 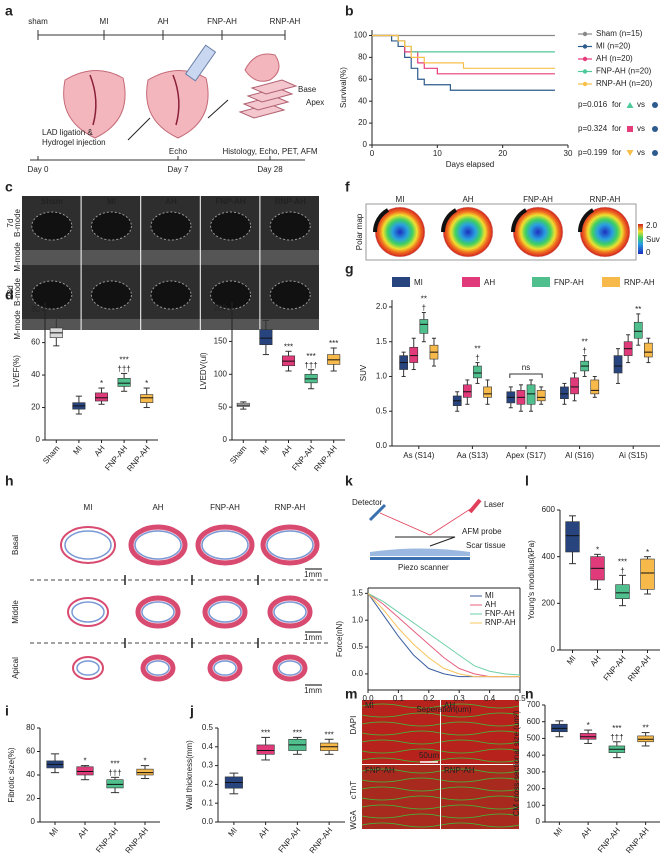 I want to click on beam, so click(x=427, y=520).